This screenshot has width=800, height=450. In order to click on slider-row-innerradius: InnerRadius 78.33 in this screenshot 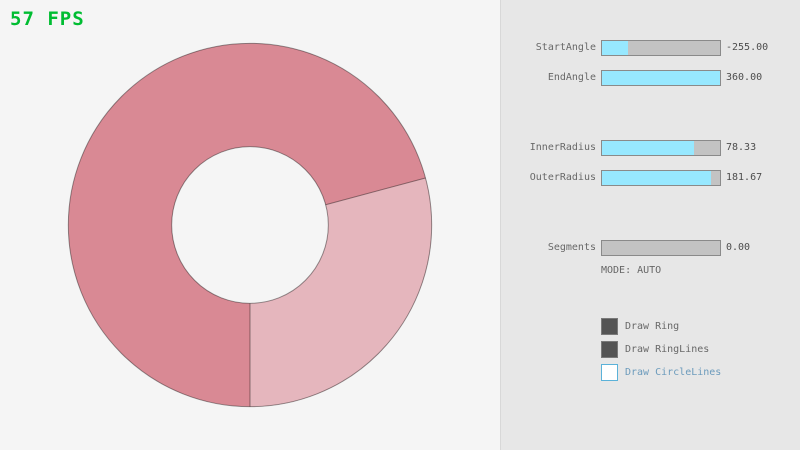, I will do `click(650, 148)`.